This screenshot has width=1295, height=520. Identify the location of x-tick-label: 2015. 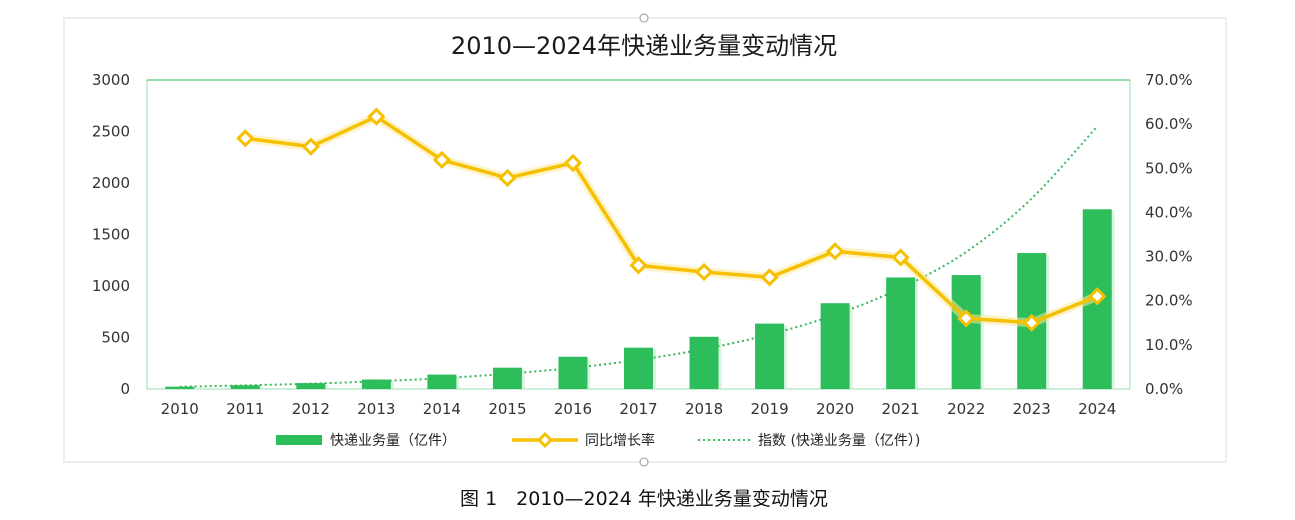
(507, 409).